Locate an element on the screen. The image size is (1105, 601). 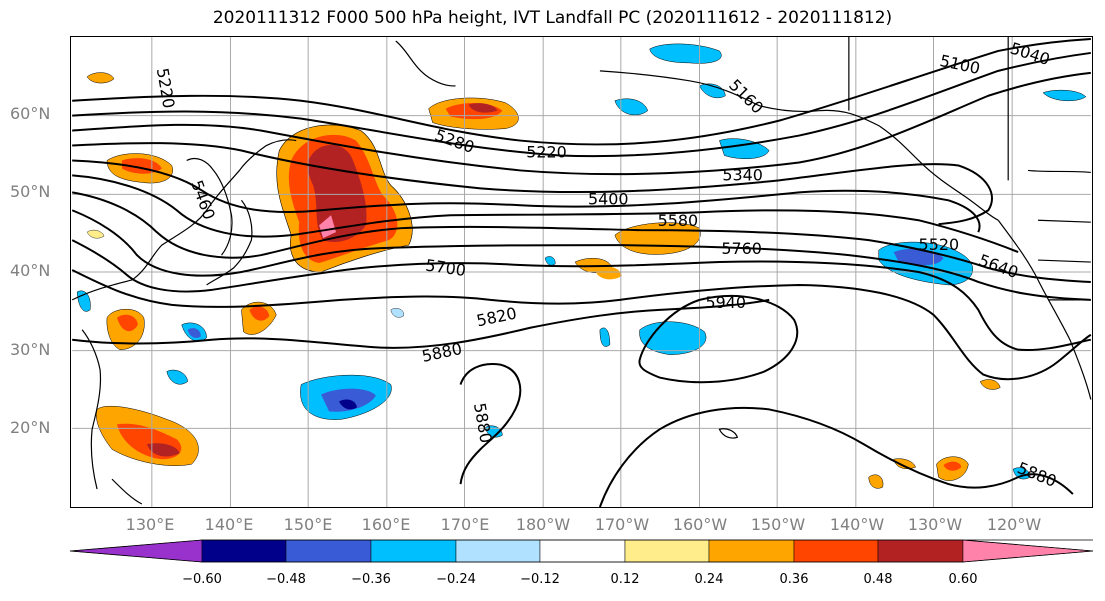
contour-label-5760: 5760 is located at coordinates (741, 248).